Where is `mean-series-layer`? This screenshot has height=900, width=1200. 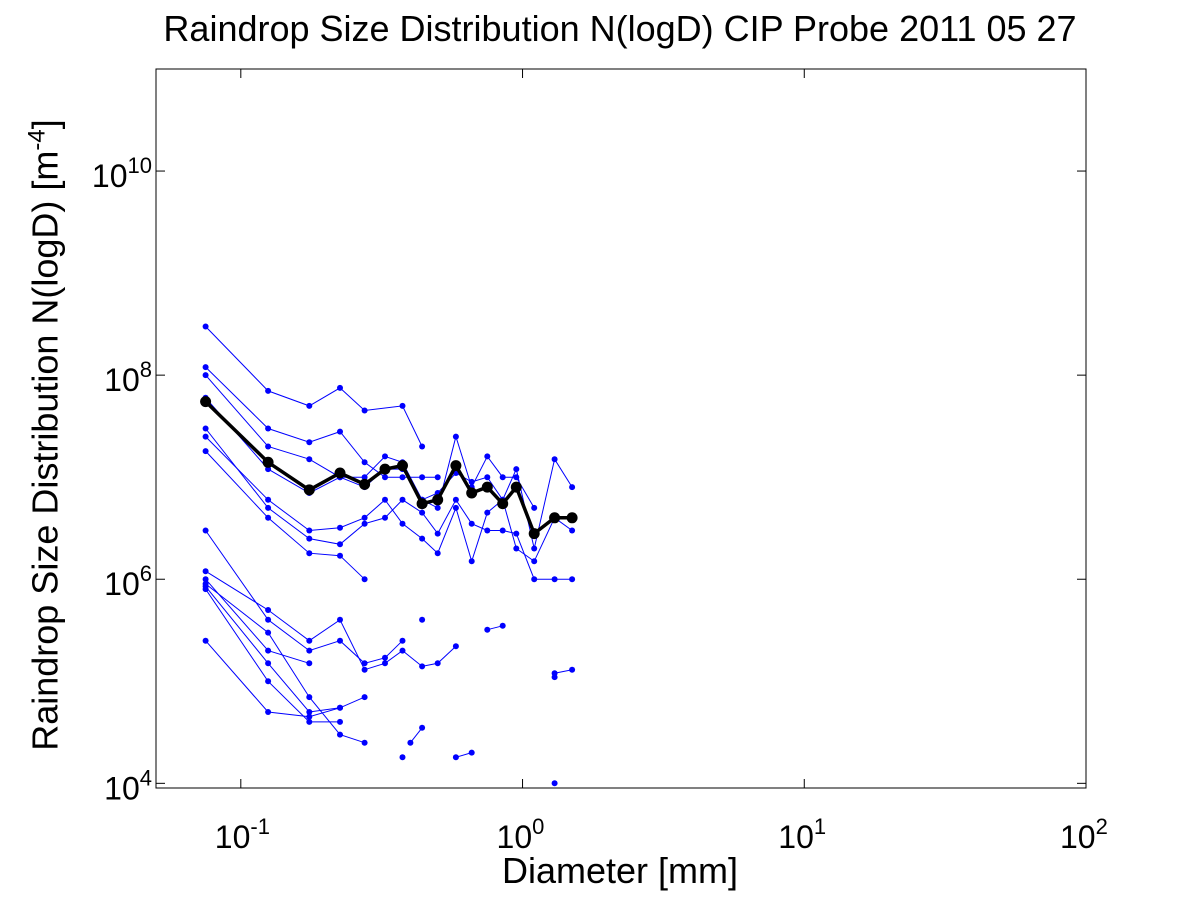 mean-series-layer is located at coordinates (389, 468).